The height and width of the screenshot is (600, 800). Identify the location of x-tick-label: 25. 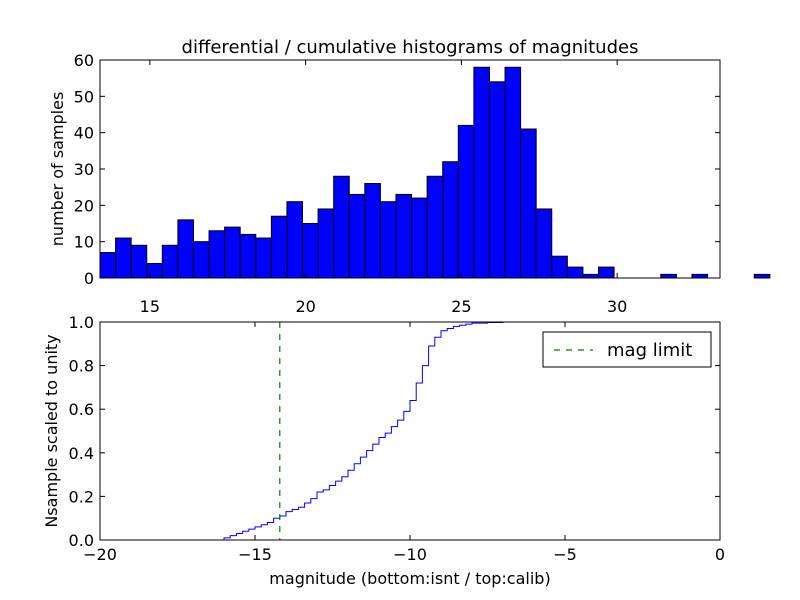
(461, 306).